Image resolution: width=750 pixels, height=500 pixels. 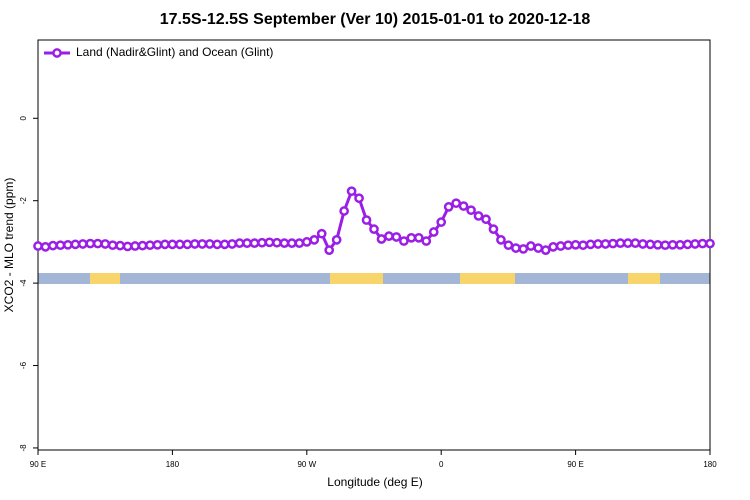 I want to click on y-axis-label: XCO2 - MLO trend (ppm), so click(x=9, y=245).